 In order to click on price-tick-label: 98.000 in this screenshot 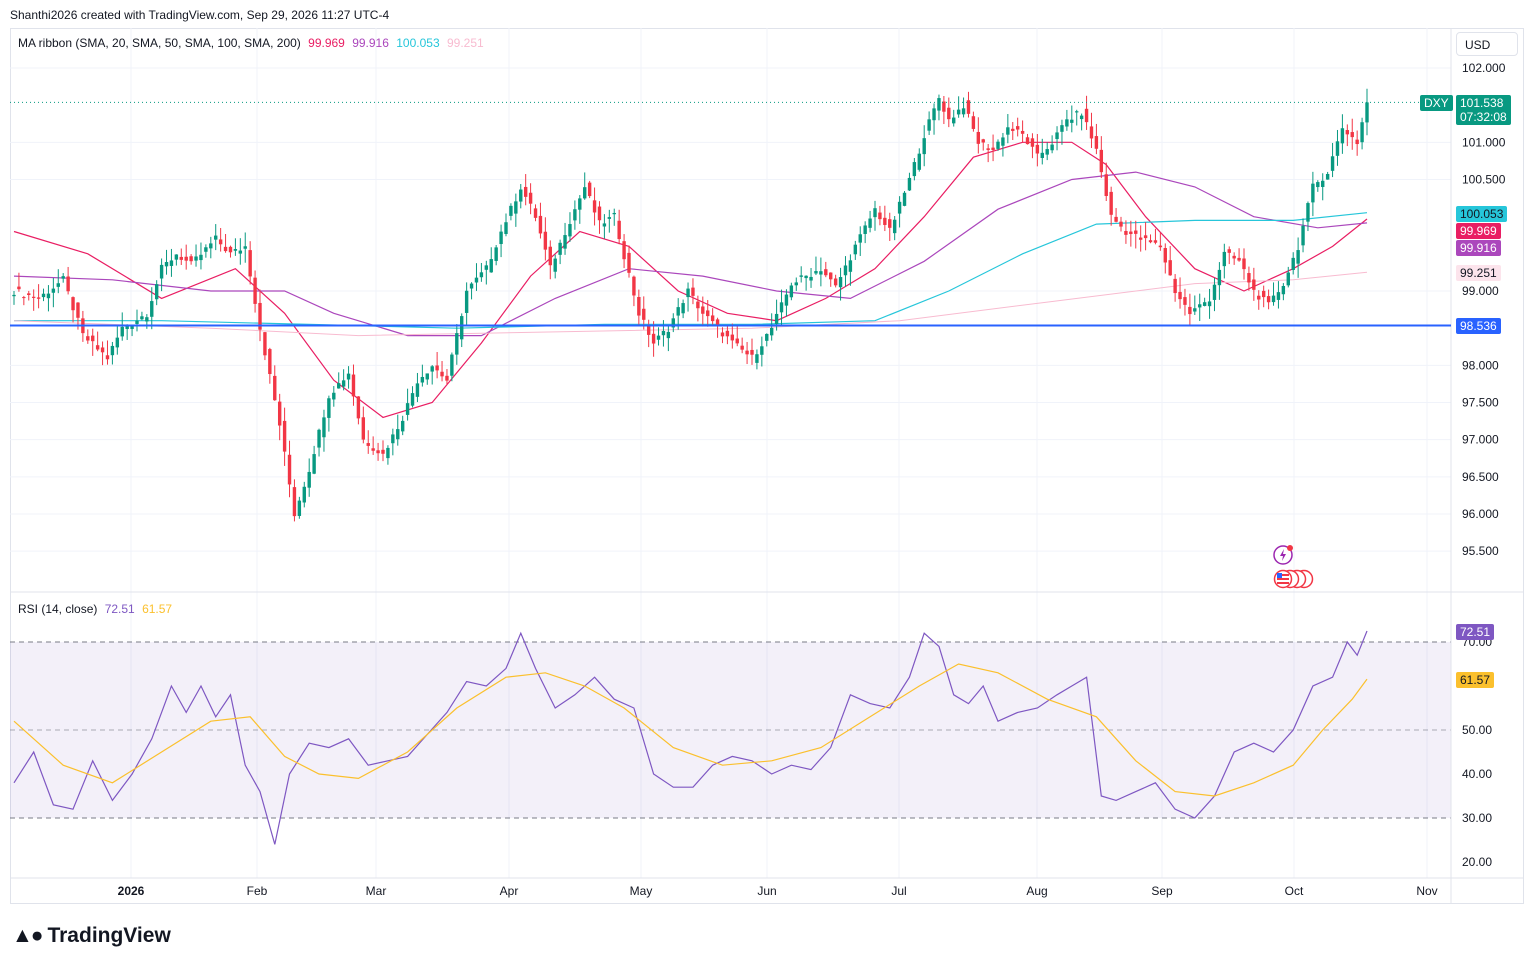, I will do `click(1480, 365)`.